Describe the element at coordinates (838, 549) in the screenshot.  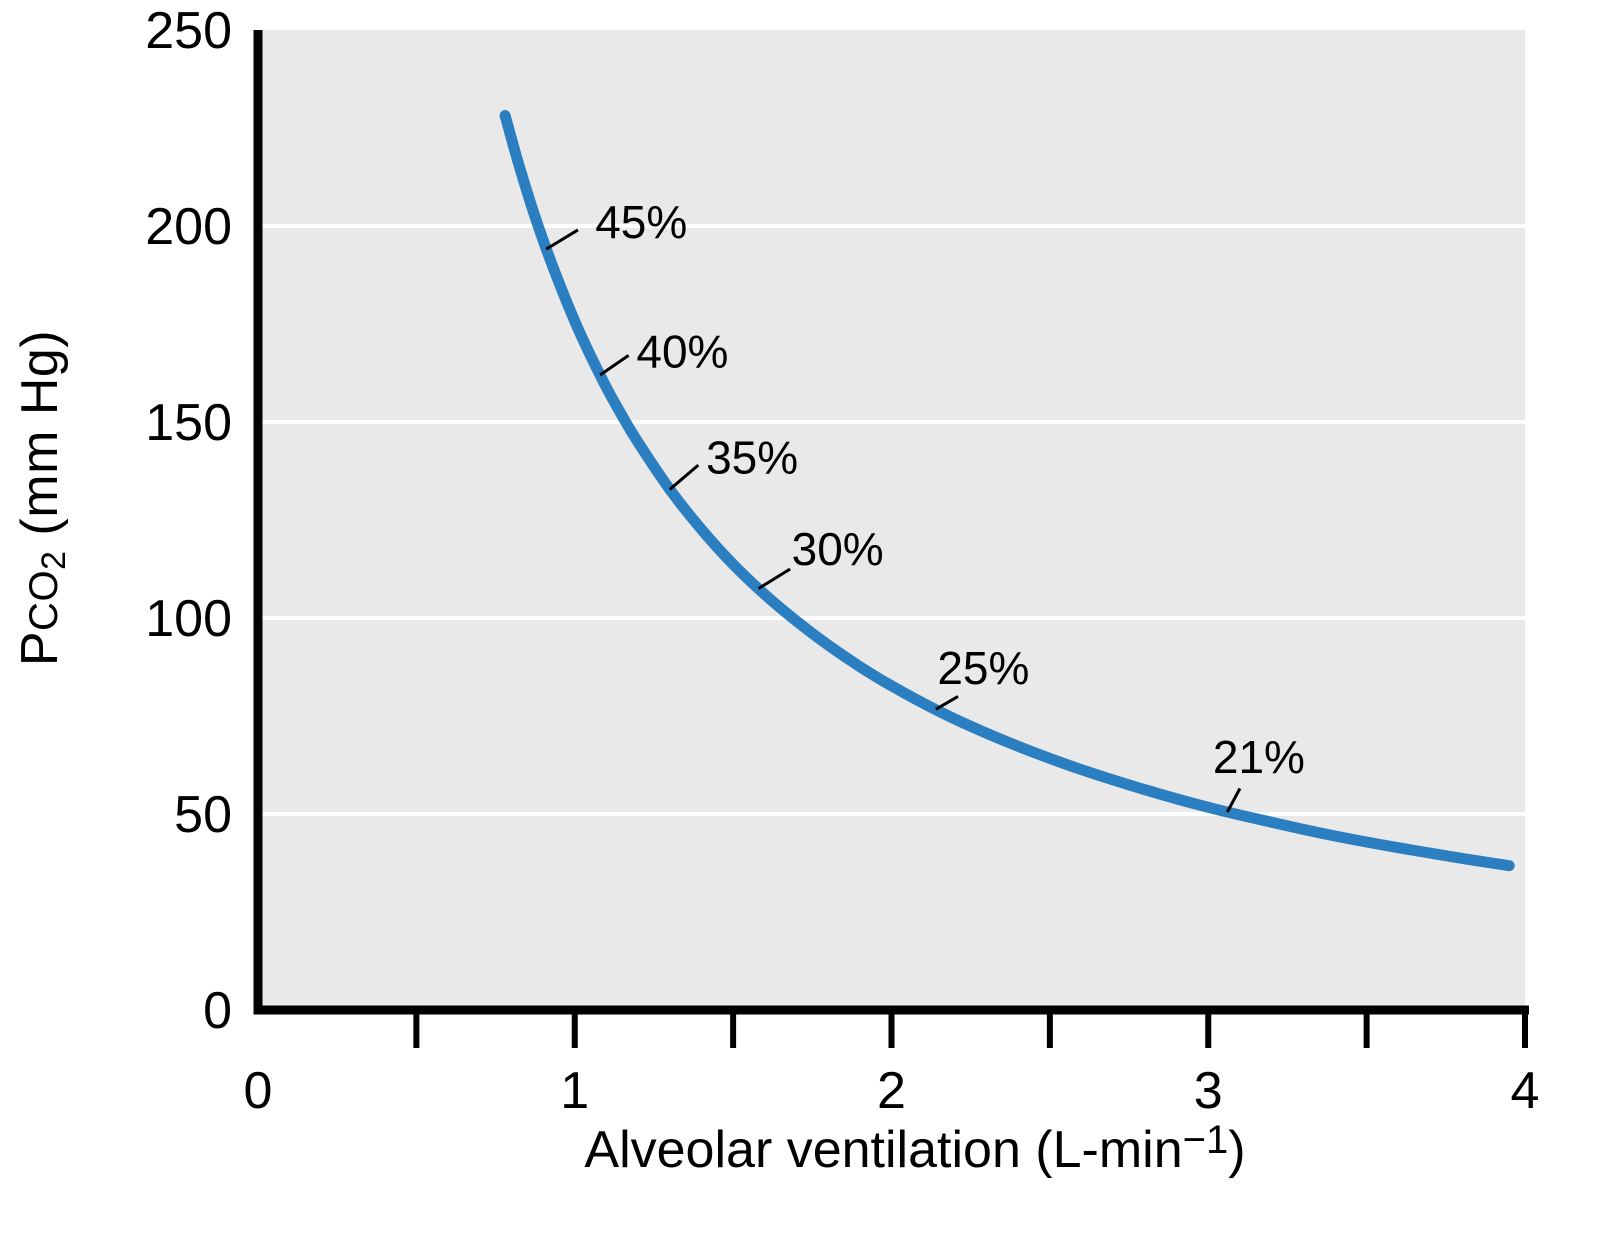
I see `annotation-label-30%: 30%` at that location.